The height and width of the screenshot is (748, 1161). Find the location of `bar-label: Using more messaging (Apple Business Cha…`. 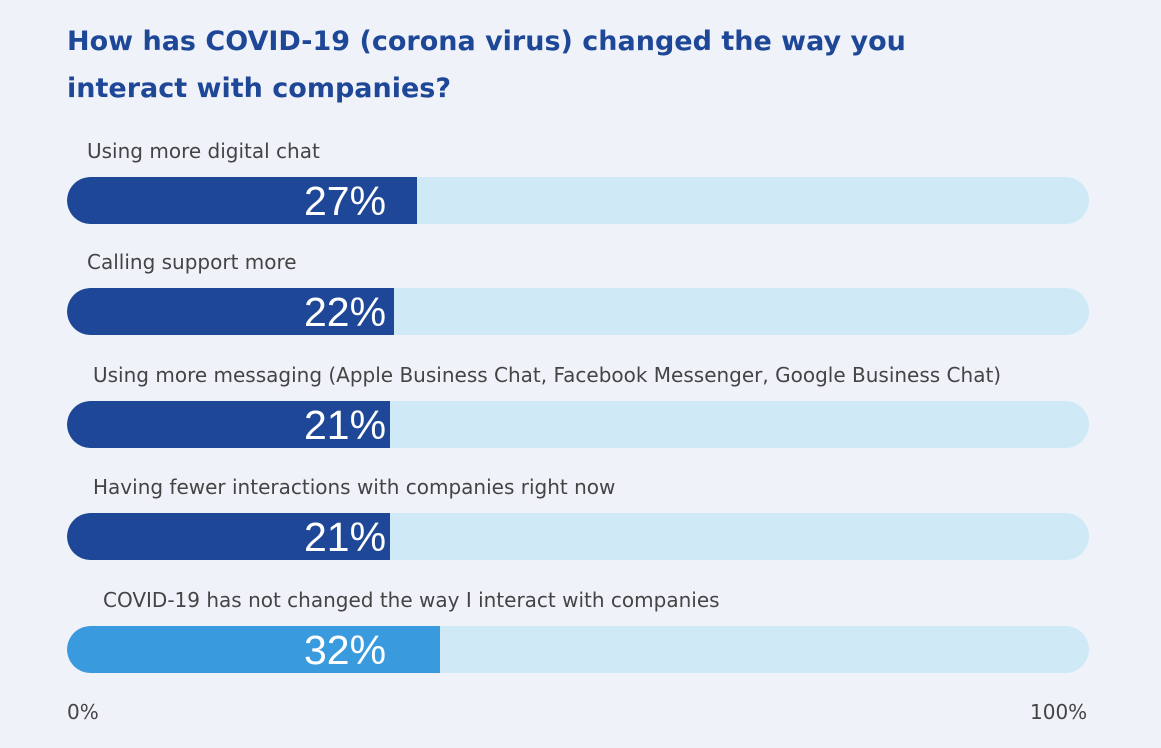

bar-label: Using more messaging (Apple Business Cha… is located at coordinates (547, 375).